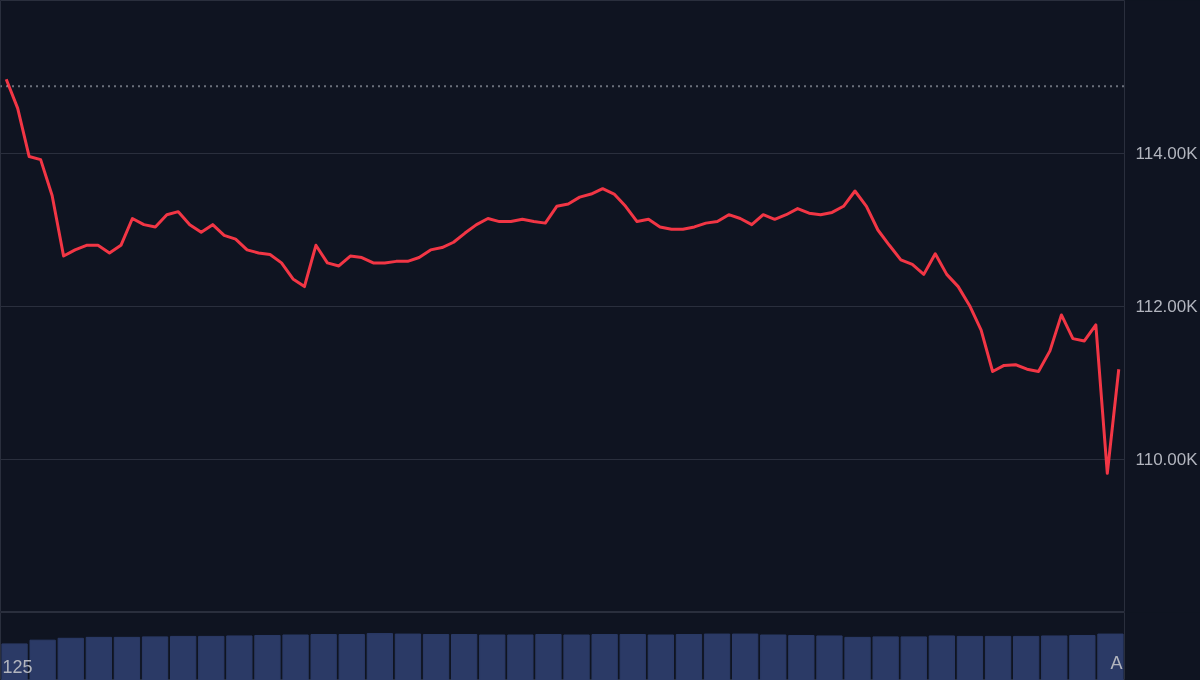 This screenshot has height=680, width=1200. What do you see at coordinates (1167, 153) in the screenshot?
I see `y-tick-label: 114.00K` at bounding box center [1167, 153].